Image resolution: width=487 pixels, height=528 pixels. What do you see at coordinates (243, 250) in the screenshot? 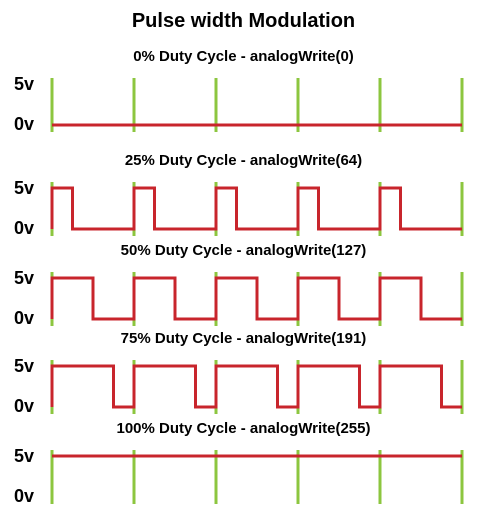
I see `panel-title: 50% Duty Cycle - analogWrite(127)` at bounding box center [243, 250].